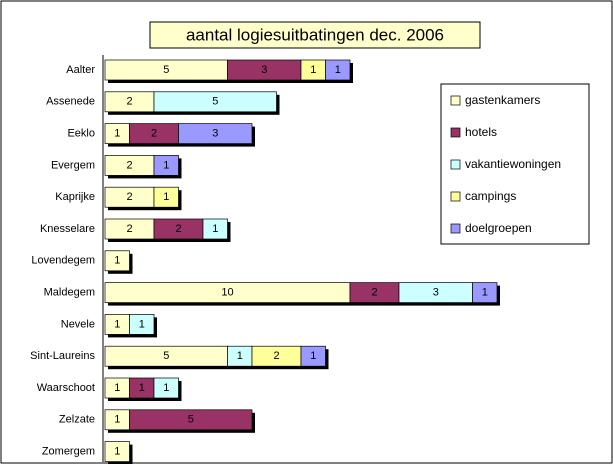  Describe the element at coordinates (498, 228) in the screenshot. I see `legend-label: doelgroepen` at that location.